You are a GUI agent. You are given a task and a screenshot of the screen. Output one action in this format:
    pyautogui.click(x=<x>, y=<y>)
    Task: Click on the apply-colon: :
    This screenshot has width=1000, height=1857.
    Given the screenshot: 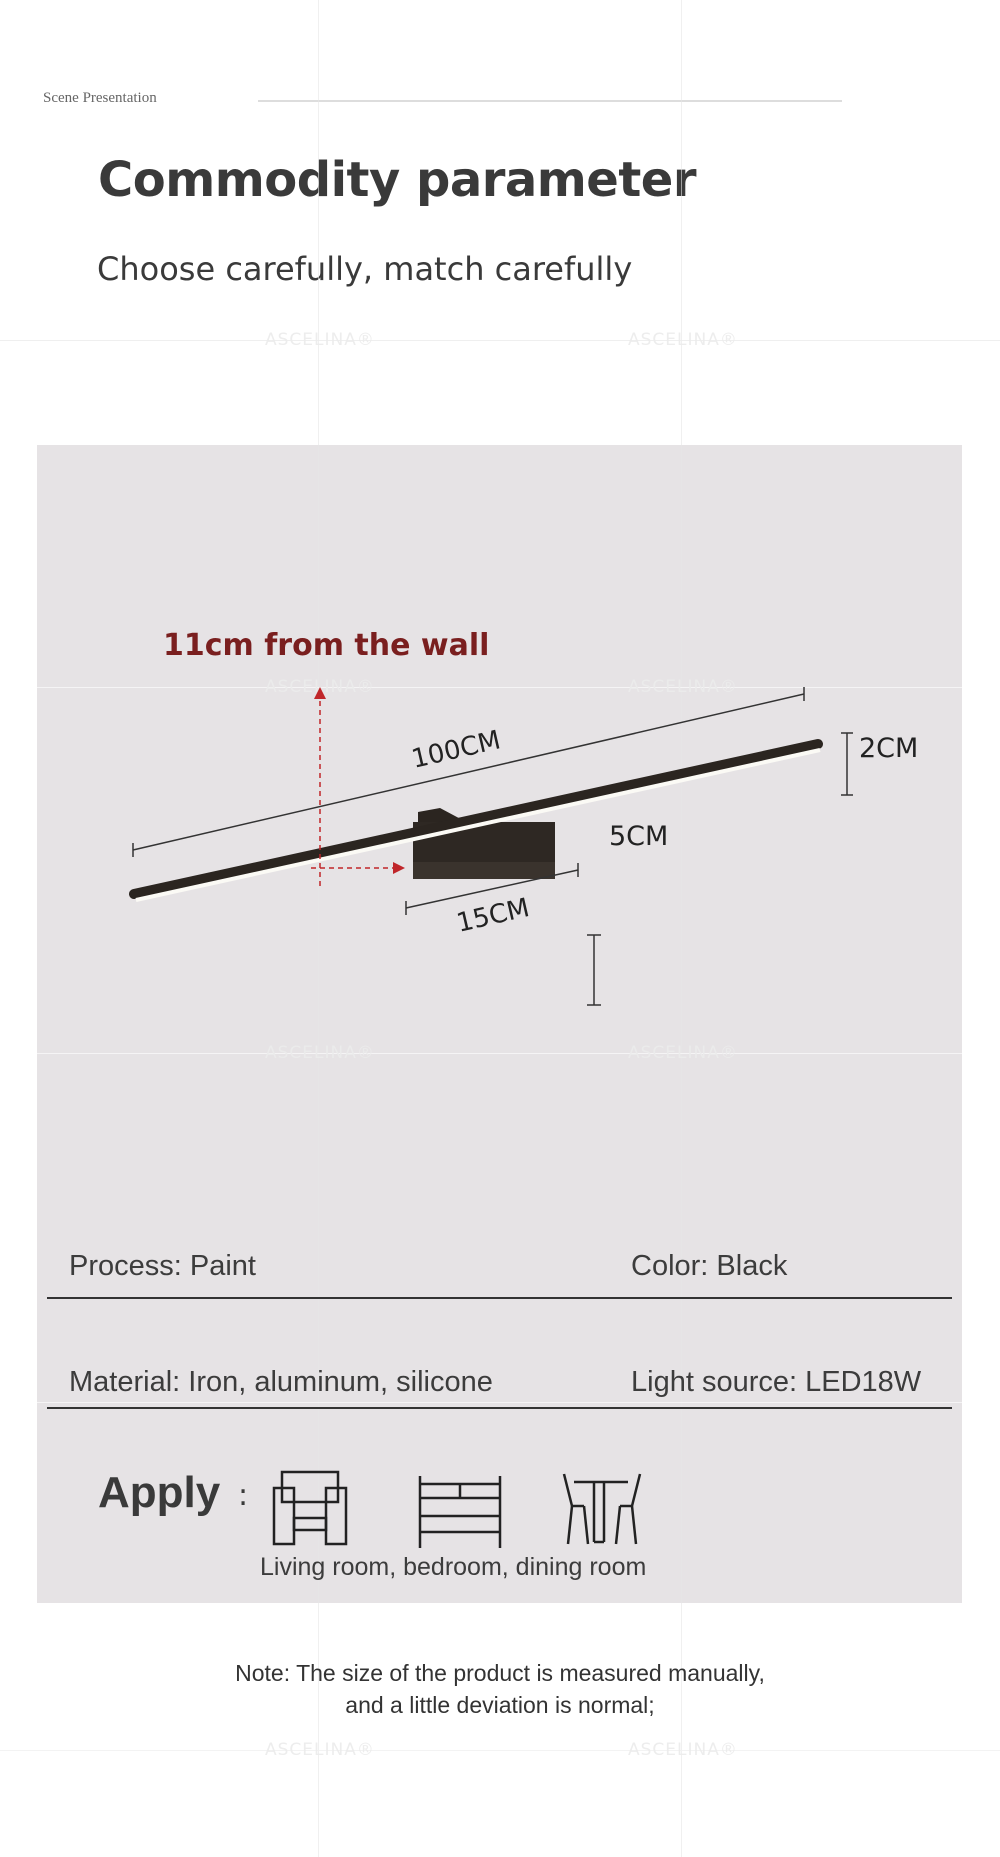 What is the action you would take?
    pyautogui.click(x=243, y=1495)
    